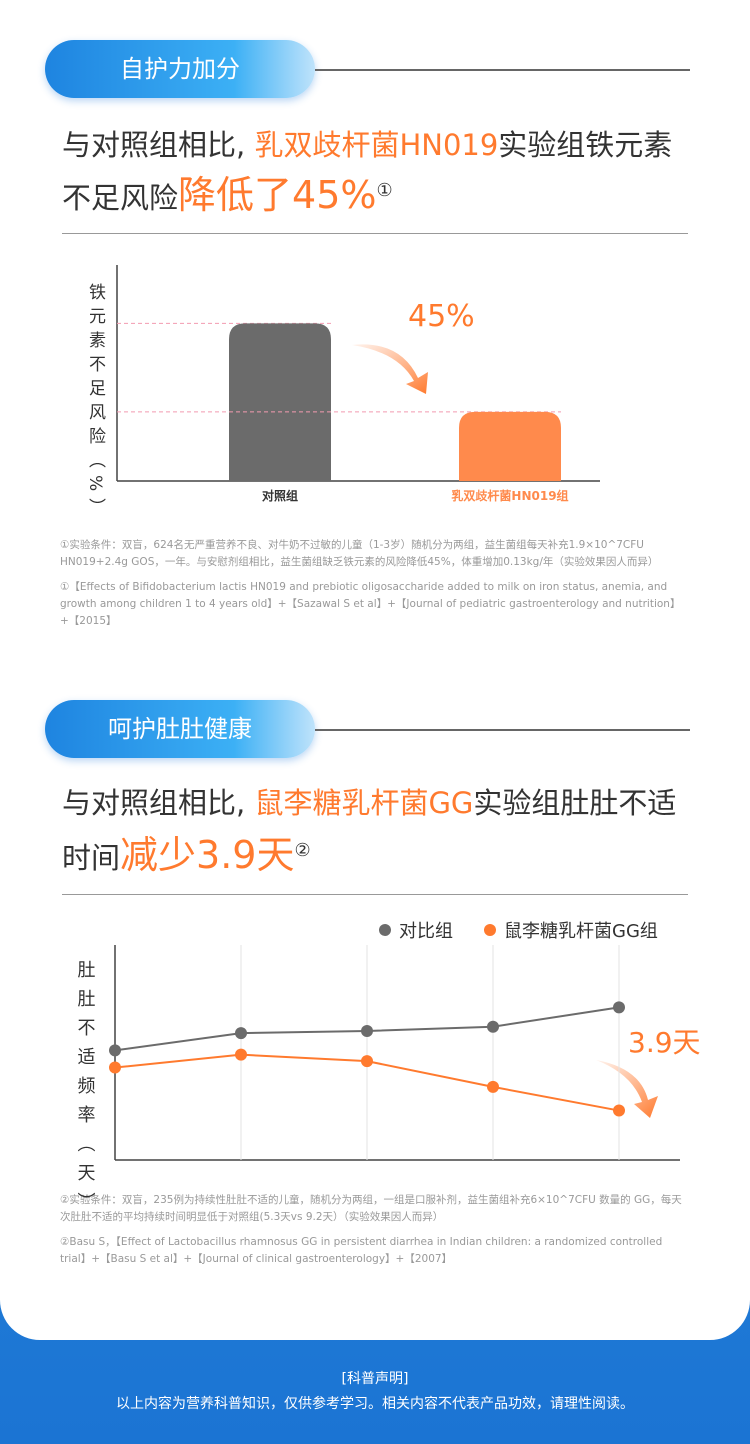 This screenshot has height=1444, width=750. I want to click on headline: 时间减少3.9天②, so click(186, 854).